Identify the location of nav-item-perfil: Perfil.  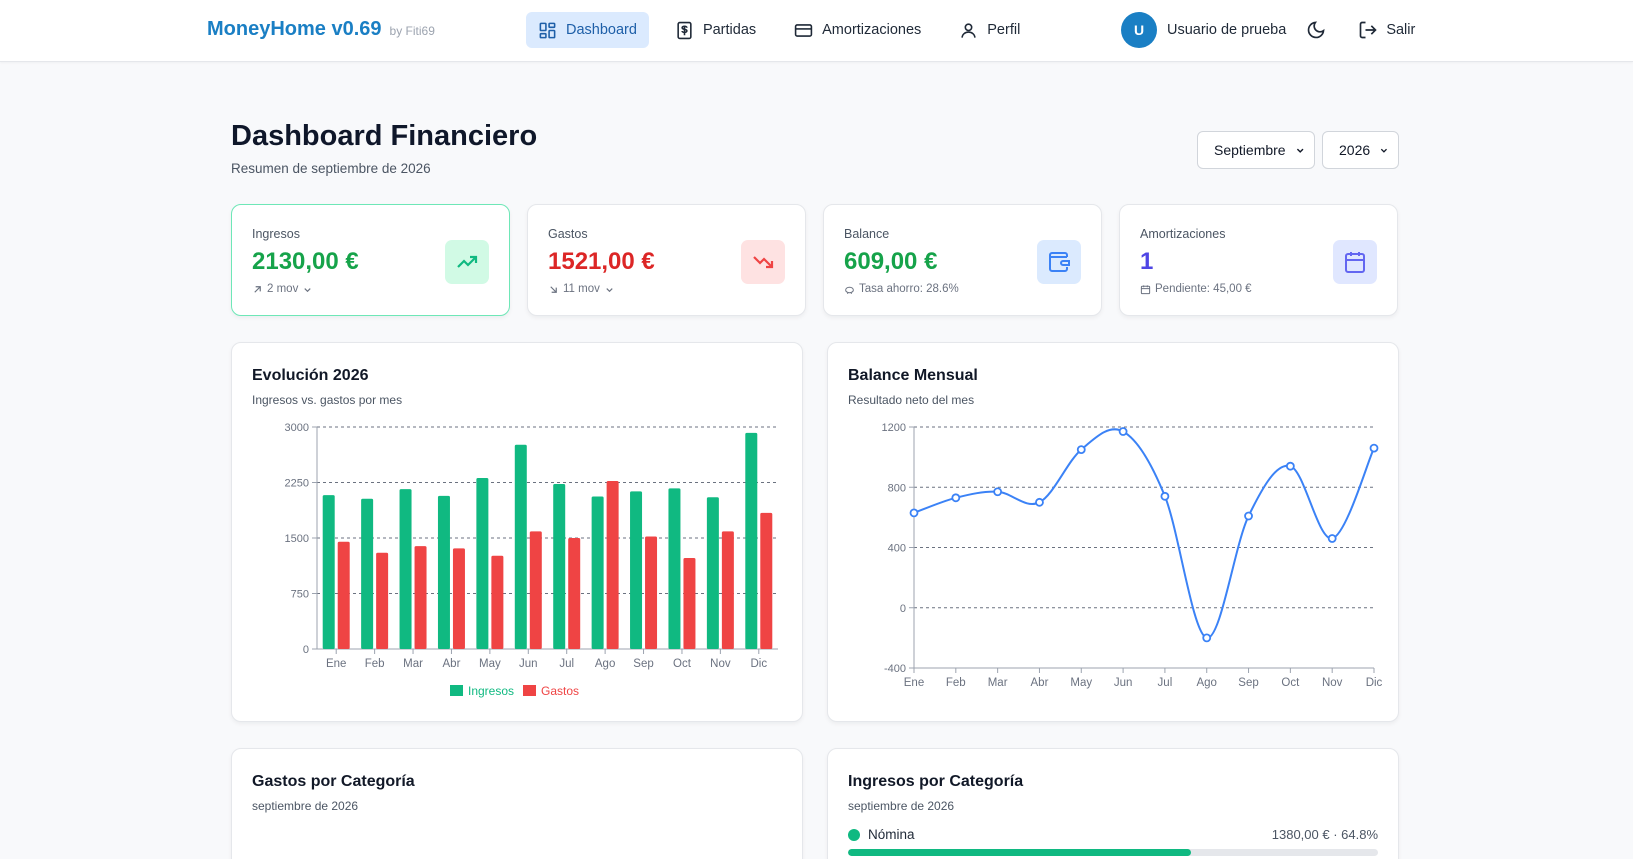
(989, 30).